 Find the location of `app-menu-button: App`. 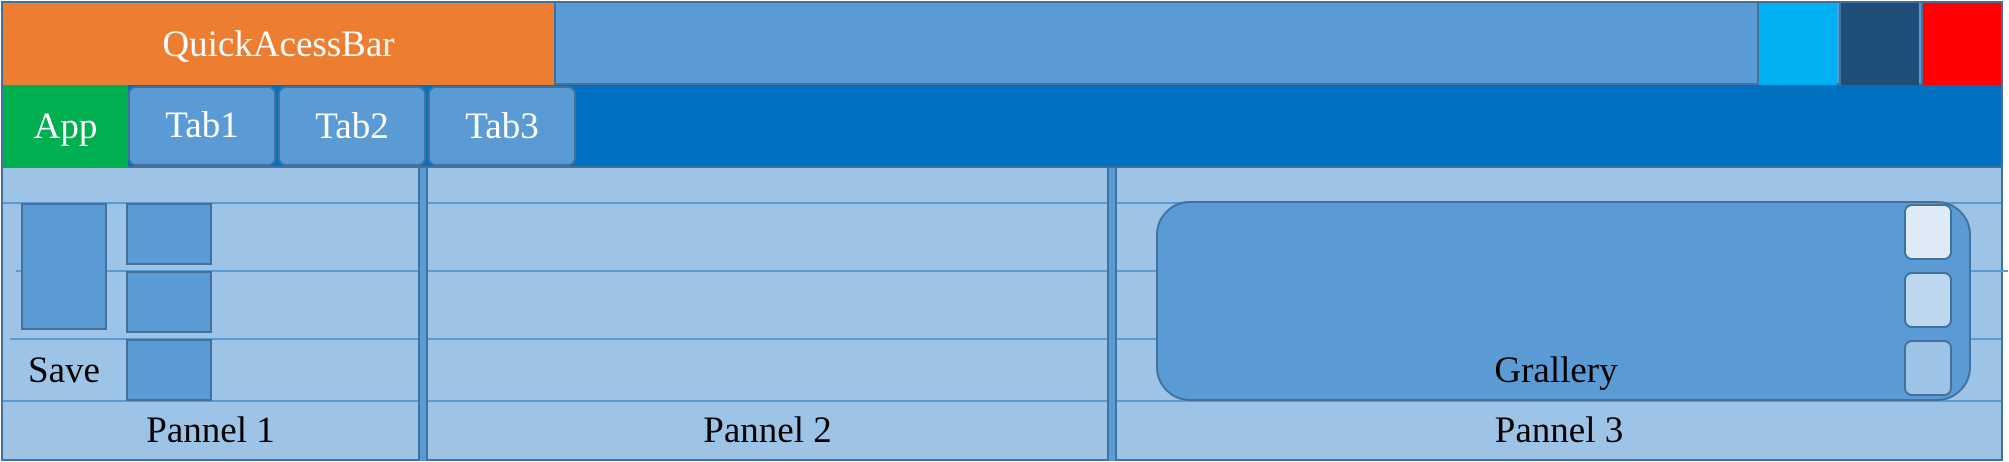

app-menu-button: App is located at coordinates (65, 126).